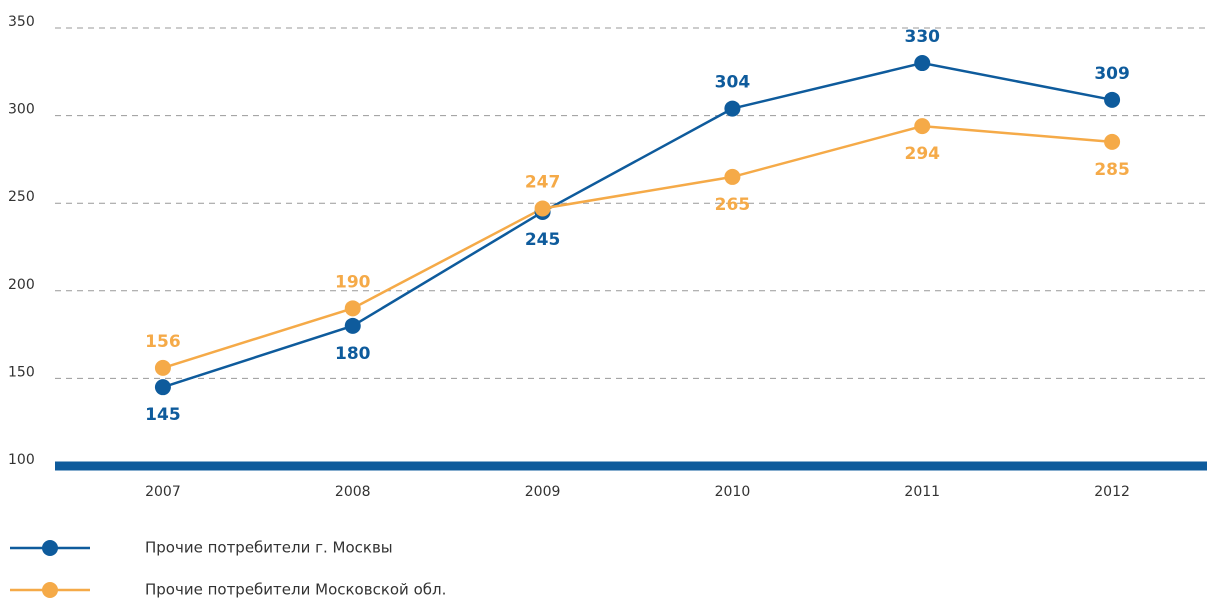  Describe the element at coordinates (353, 492) in the screenshot. I see `x-tick-label: 2008` at that location.